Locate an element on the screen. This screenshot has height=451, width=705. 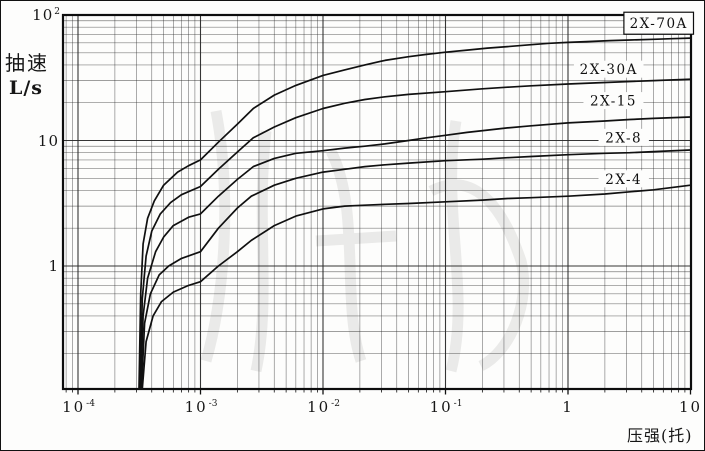
curve-label-2X-8: 2X-8 is located at coordinates (623, 138).